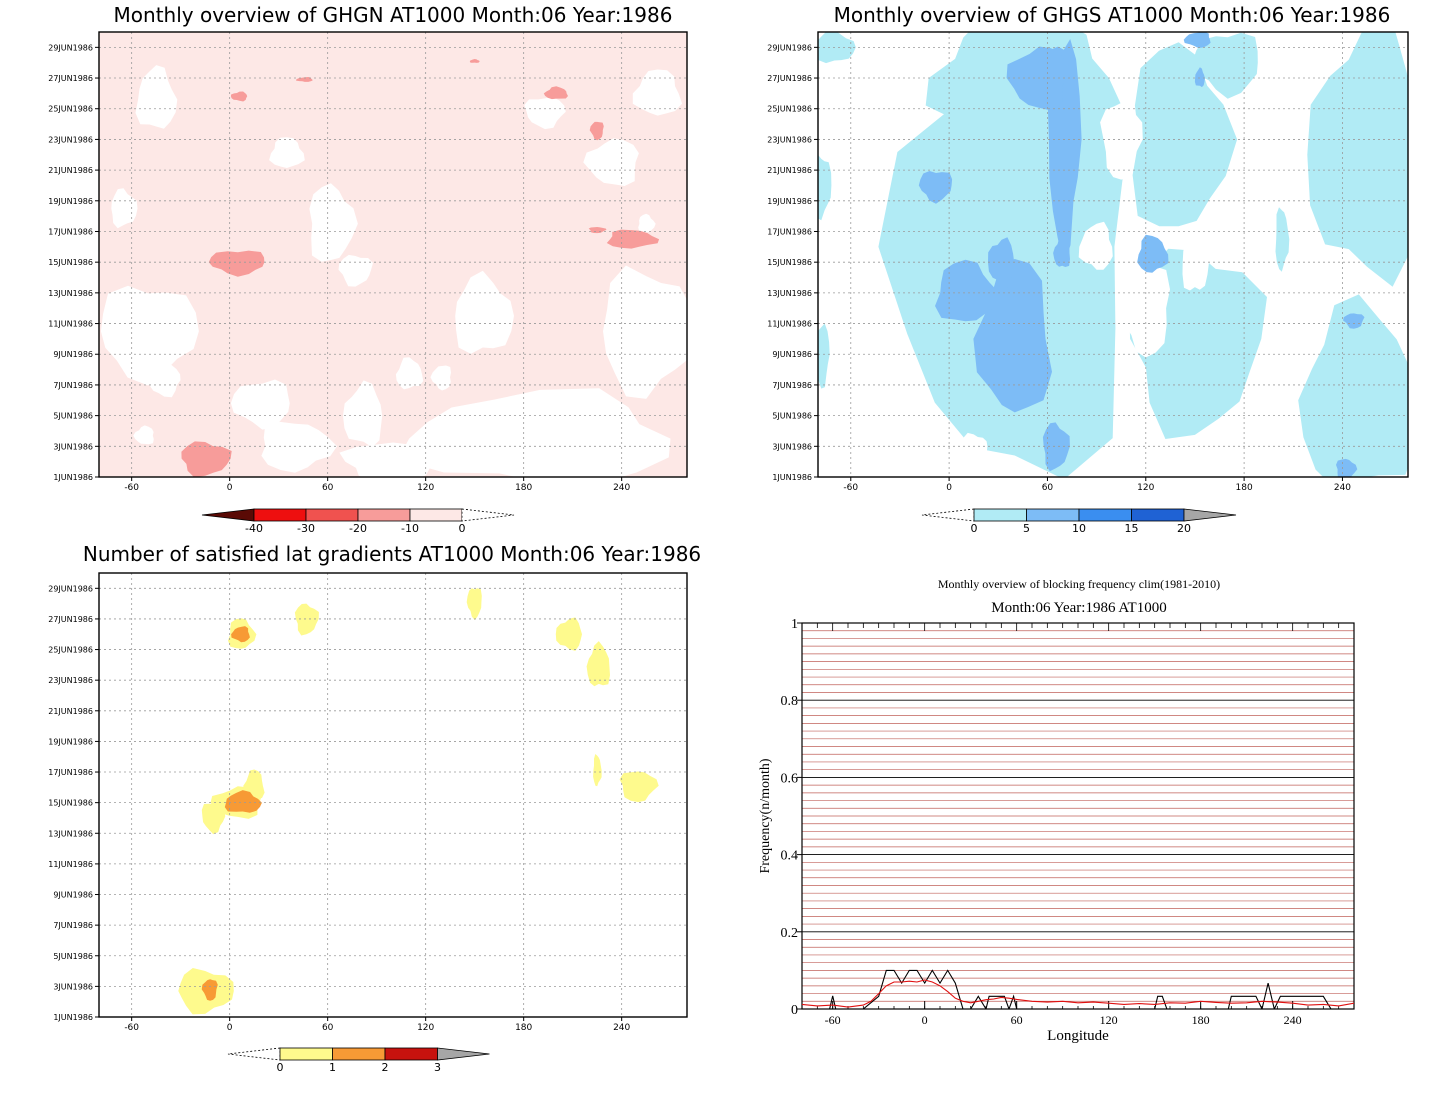 This screenshot has height=1095, width=1440. Describe the element at coordinates (425, 488) in the screenshot. I see `ghgn-x-tick-label: 120` at that location.